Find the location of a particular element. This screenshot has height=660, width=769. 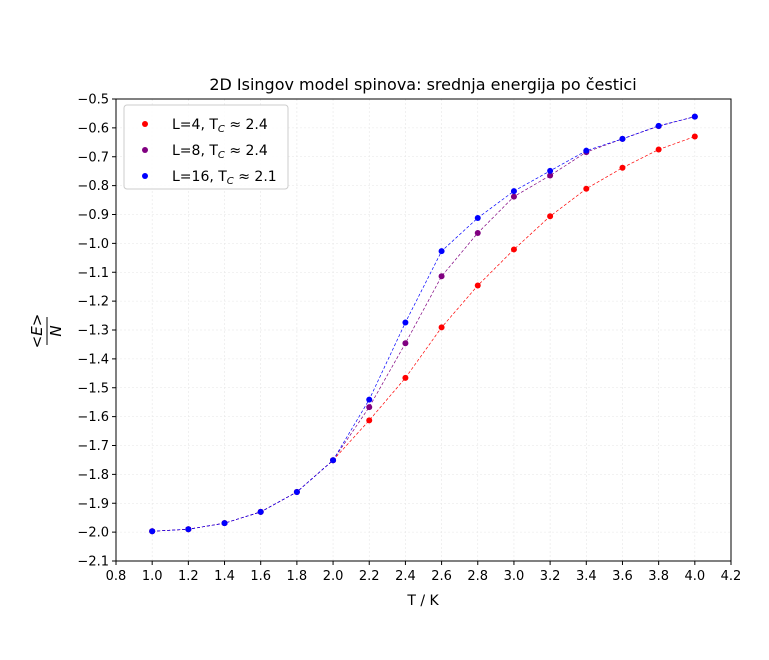

x-tick-label: 2.2 is located at coordinates (369, 576).